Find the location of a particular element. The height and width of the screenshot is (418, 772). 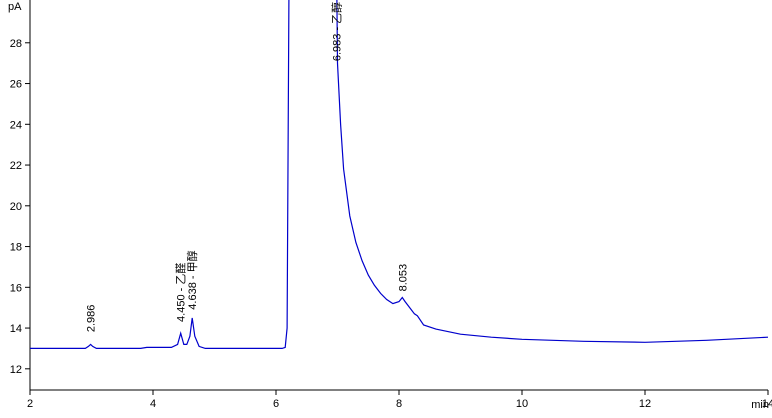

y-tick-label: 22 is located at coordinates (16, 166).